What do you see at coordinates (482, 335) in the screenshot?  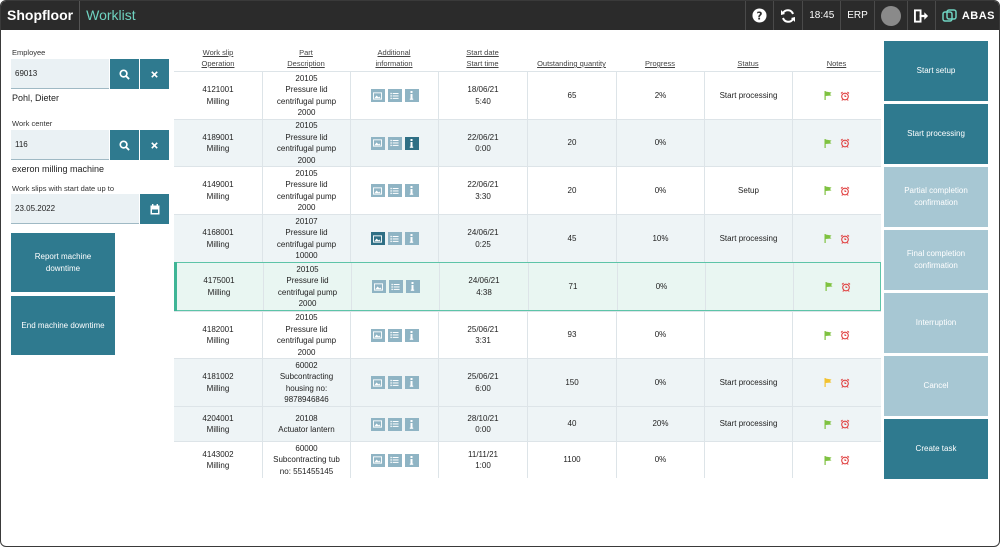 I see `cell-start: 25/06/21 3:31` at bounding box center [482, 335].